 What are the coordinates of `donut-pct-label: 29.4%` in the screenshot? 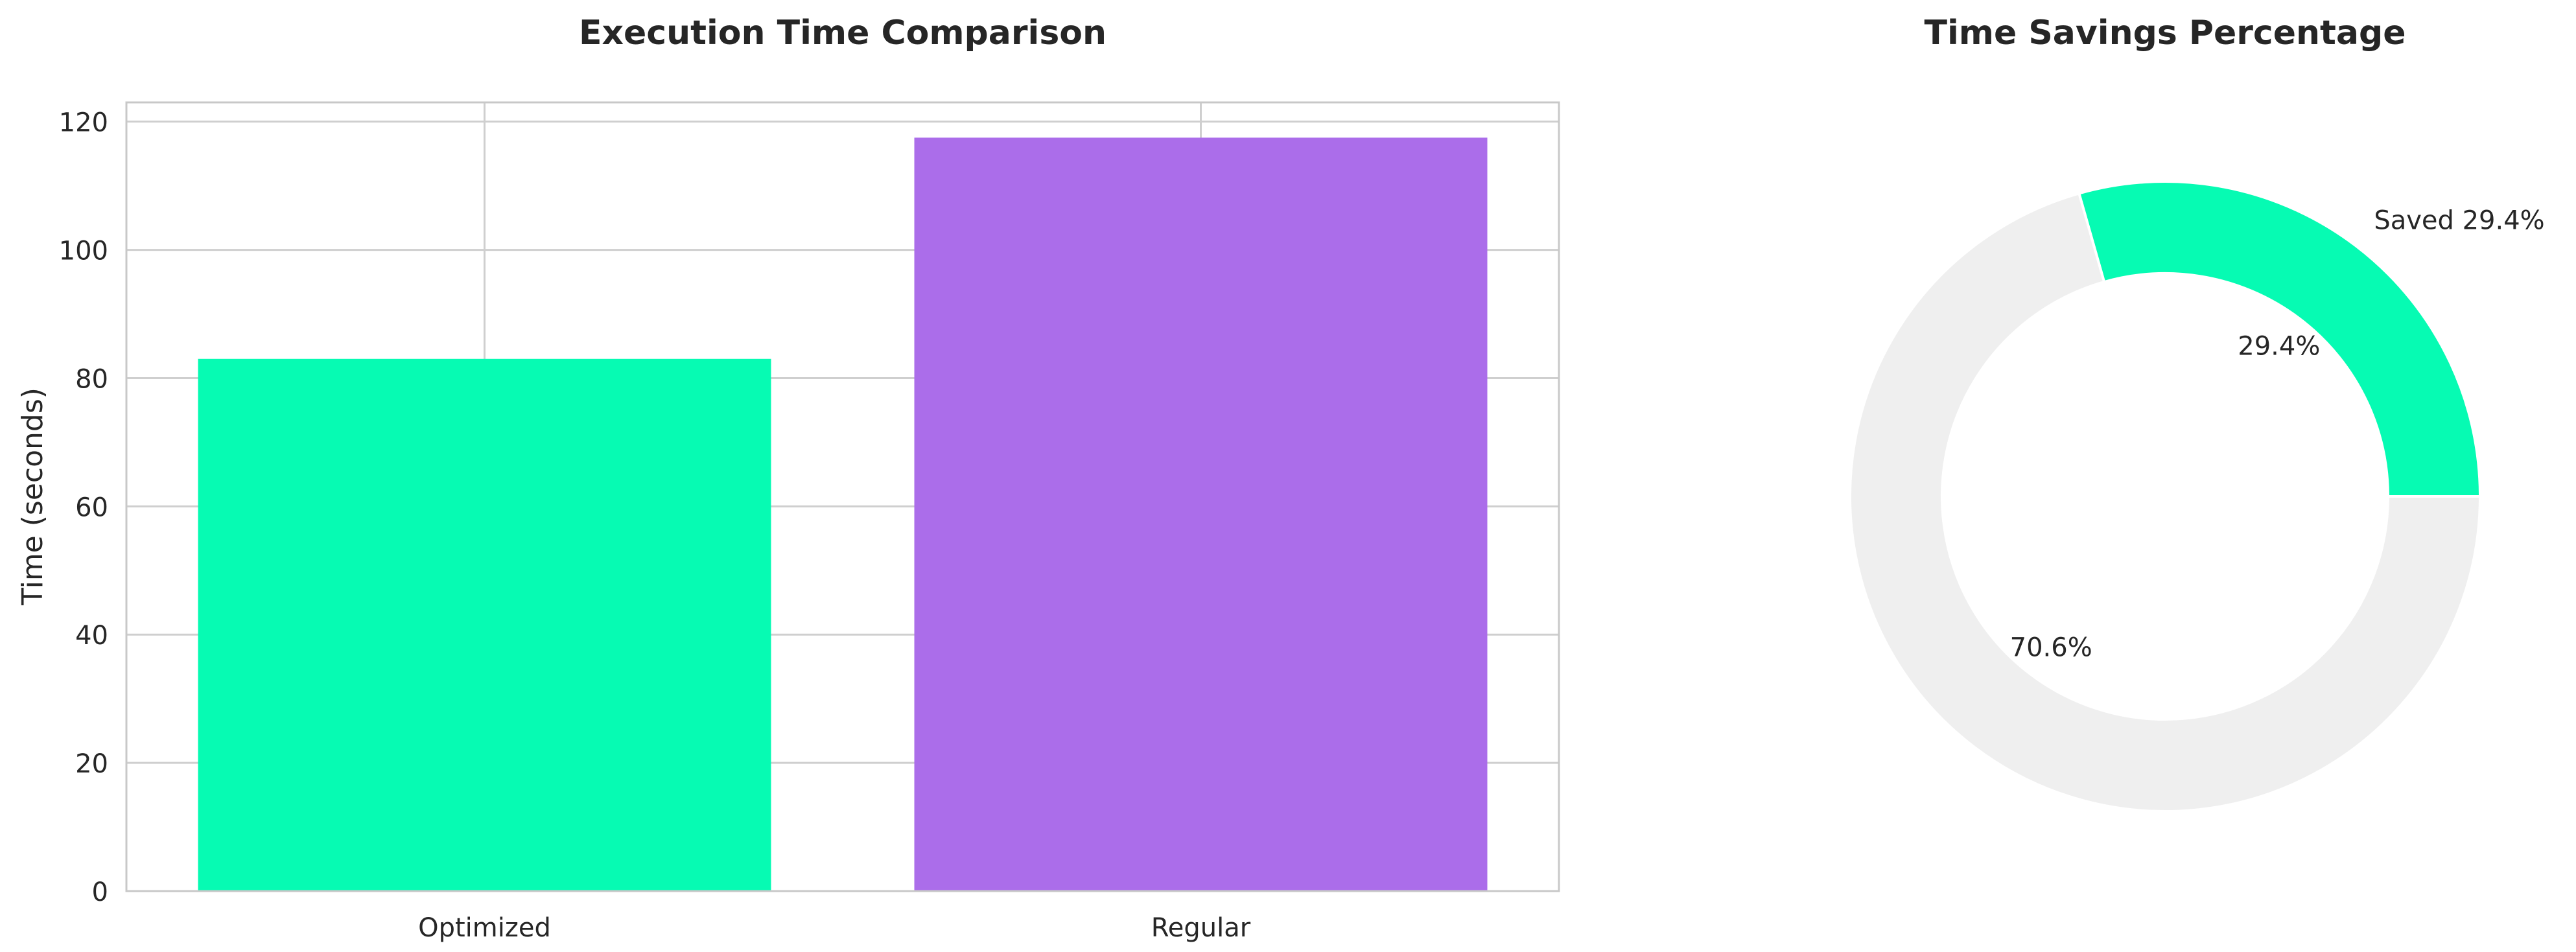 It's located at (2279, 346).